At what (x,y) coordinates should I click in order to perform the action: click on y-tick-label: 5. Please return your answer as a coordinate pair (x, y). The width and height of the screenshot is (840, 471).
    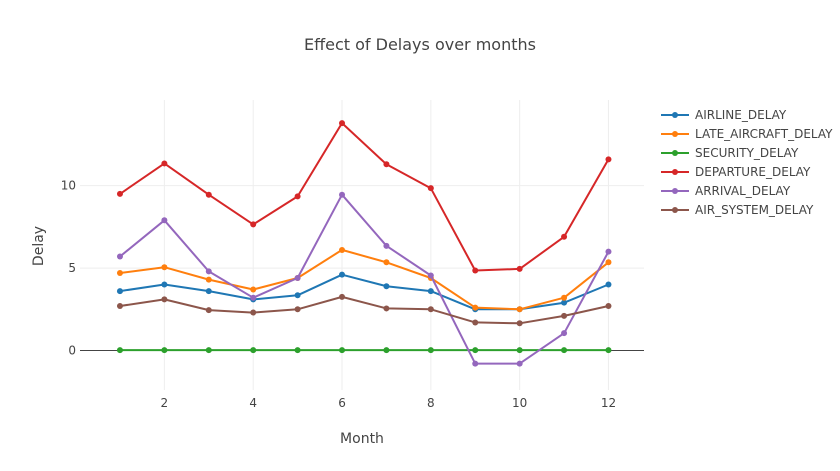
    Looking at the image, I should click on (72, 268).